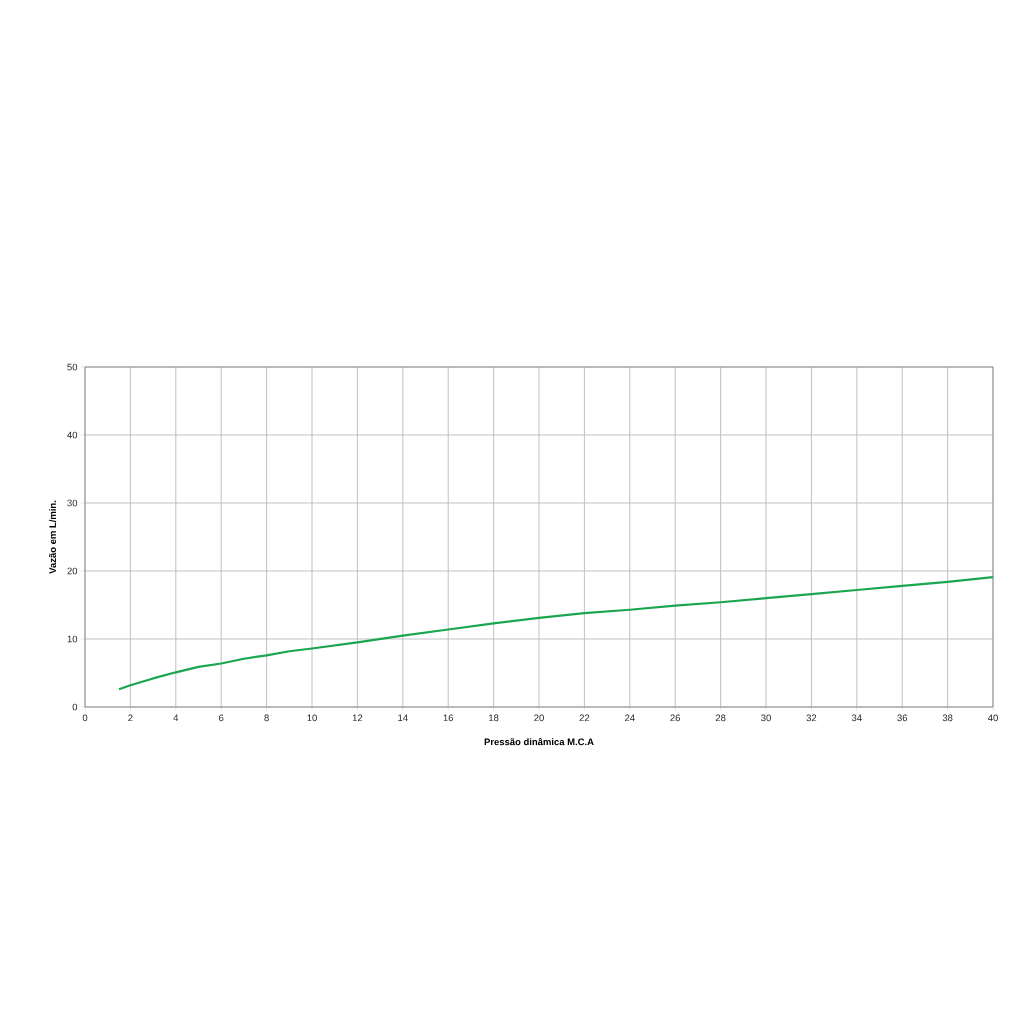 This screenshot has height=1024, width=1024. I want to click on x-tick-label: 20, so click(539, 718).